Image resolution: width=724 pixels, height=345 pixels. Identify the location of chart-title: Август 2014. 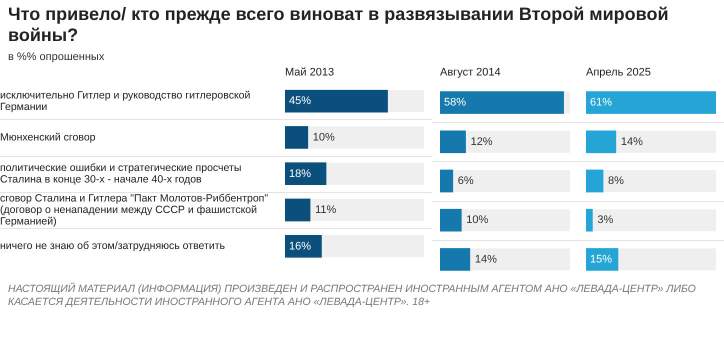
(470, 72).